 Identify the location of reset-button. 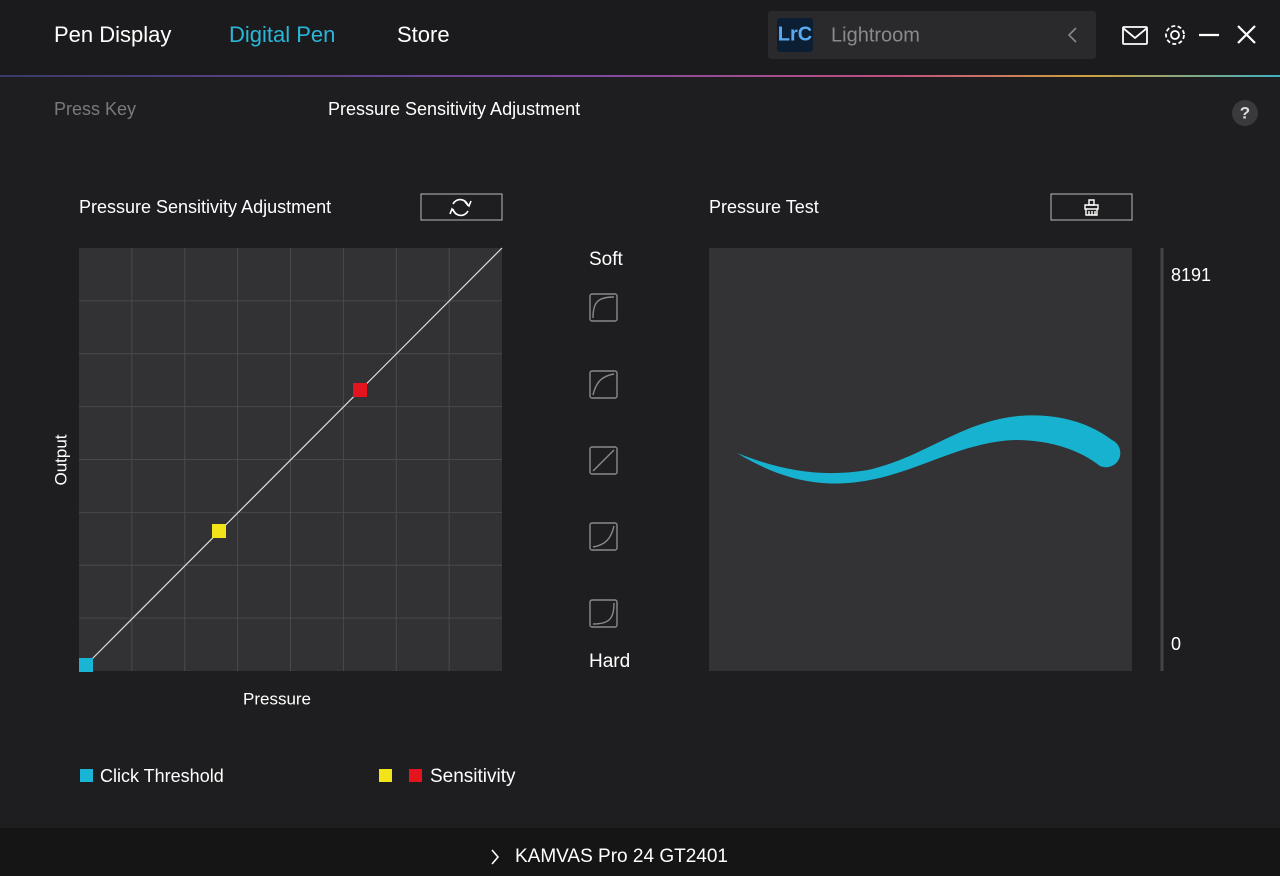
(461, 207).